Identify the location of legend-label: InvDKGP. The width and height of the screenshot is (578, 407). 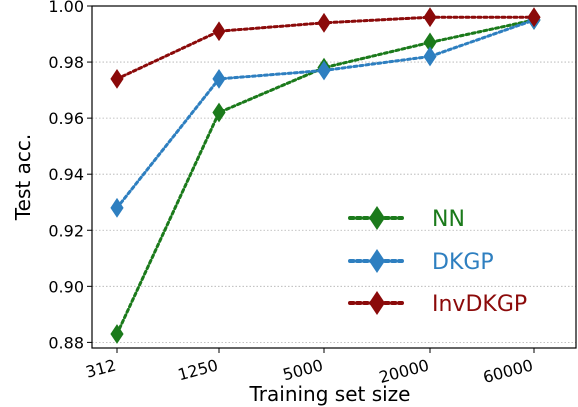
(479, 304).